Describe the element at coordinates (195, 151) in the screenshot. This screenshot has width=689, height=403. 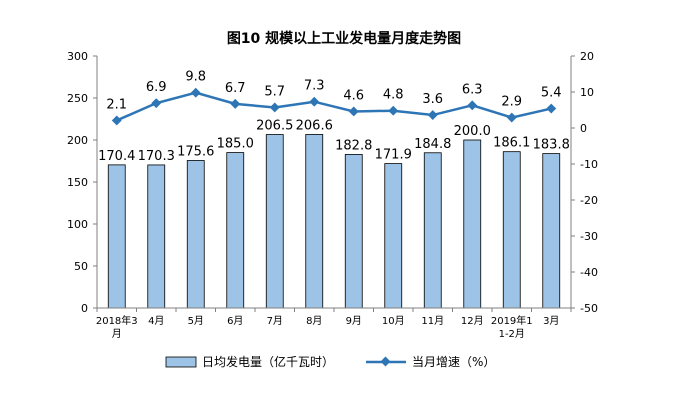
I see `bar-value-label: 175.6` at that location.